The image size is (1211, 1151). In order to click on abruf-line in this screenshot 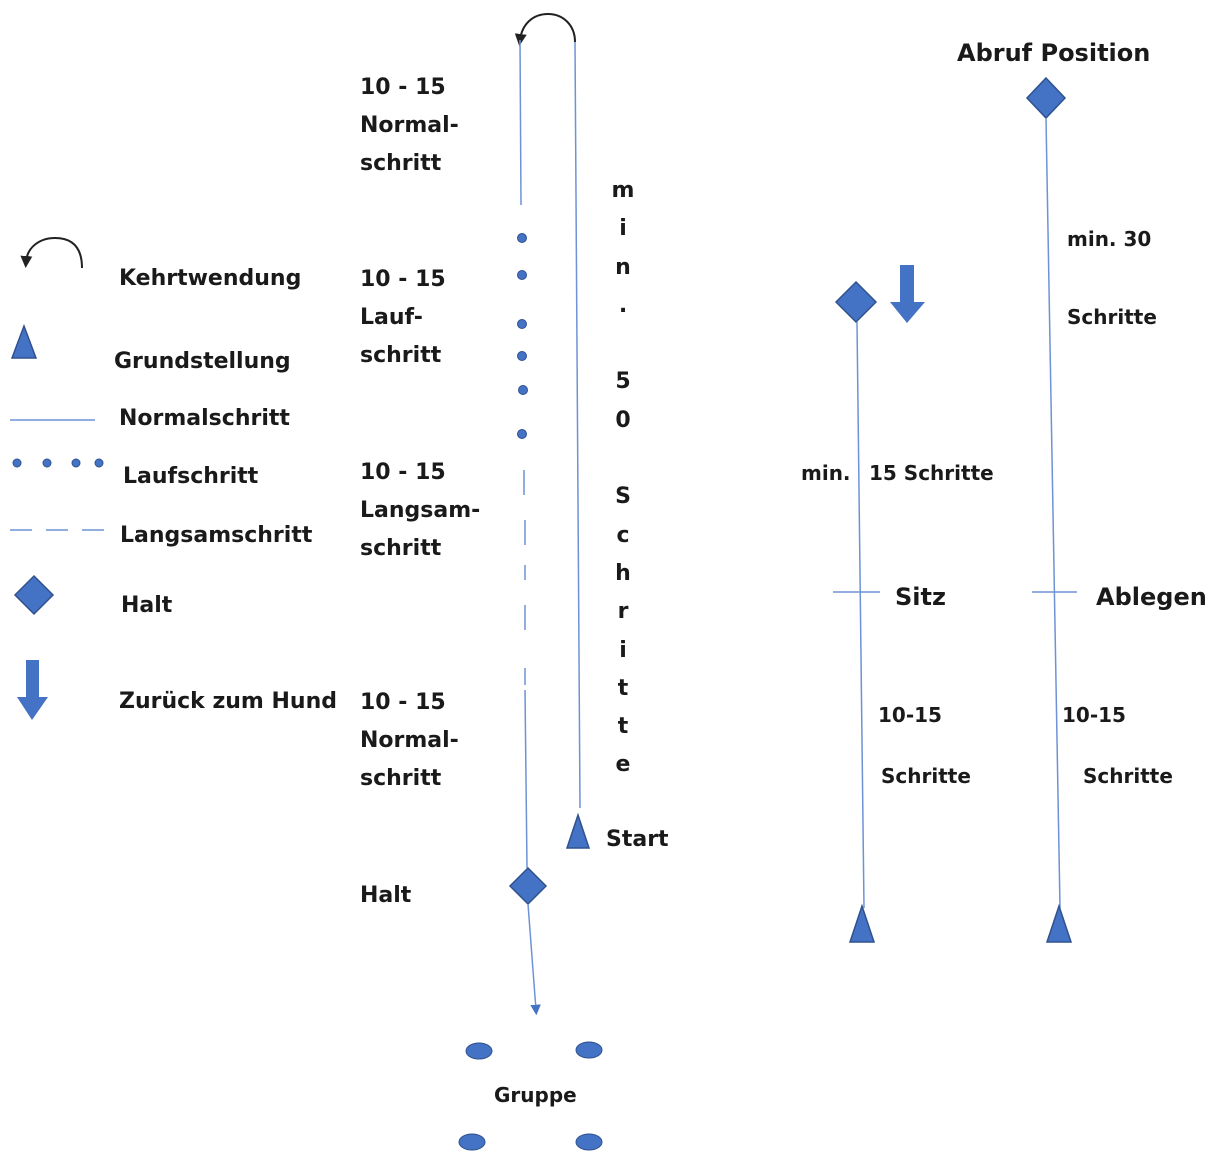, I will do `click(1053, 513)`.